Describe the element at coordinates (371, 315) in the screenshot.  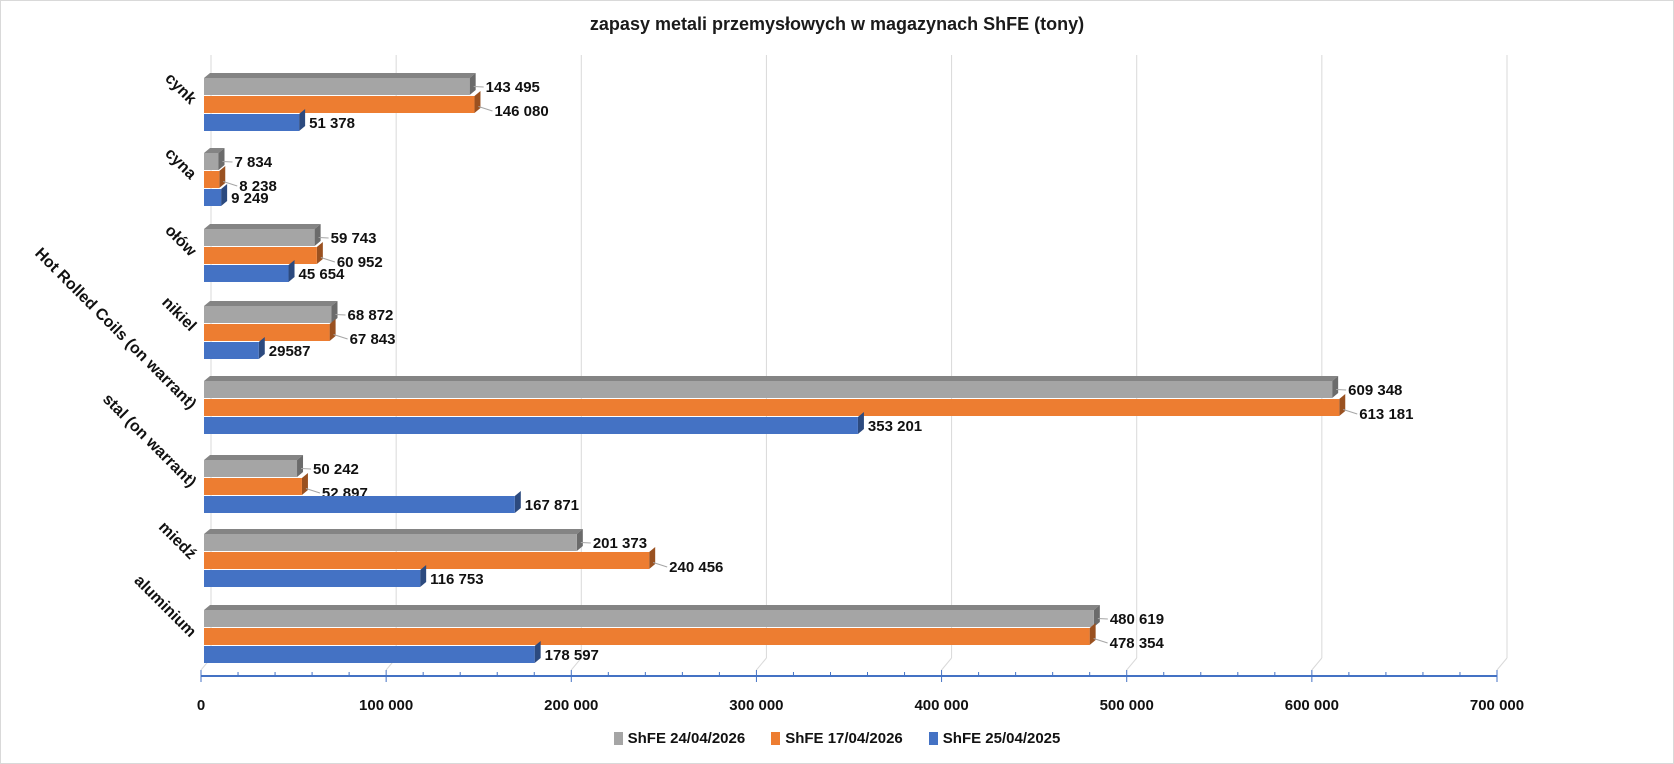
I see `data-label: 68 872` at that location.